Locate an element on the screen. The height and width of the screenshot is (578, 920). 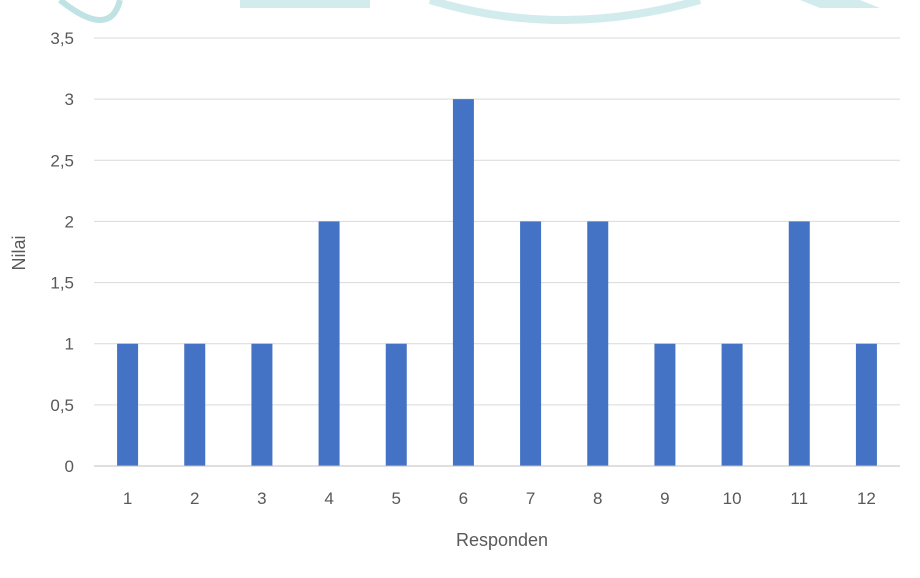
x-tick-label: 5 is located at coordinates (396, 498).